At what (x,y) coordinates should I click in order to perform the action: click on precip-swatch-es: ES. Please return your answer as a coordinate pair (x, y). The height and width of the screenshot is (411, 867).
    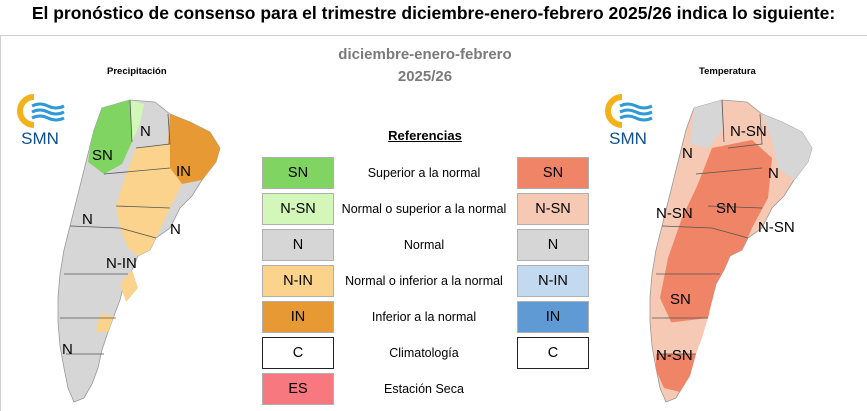
    Looking at the image, I should click on (298, 389).